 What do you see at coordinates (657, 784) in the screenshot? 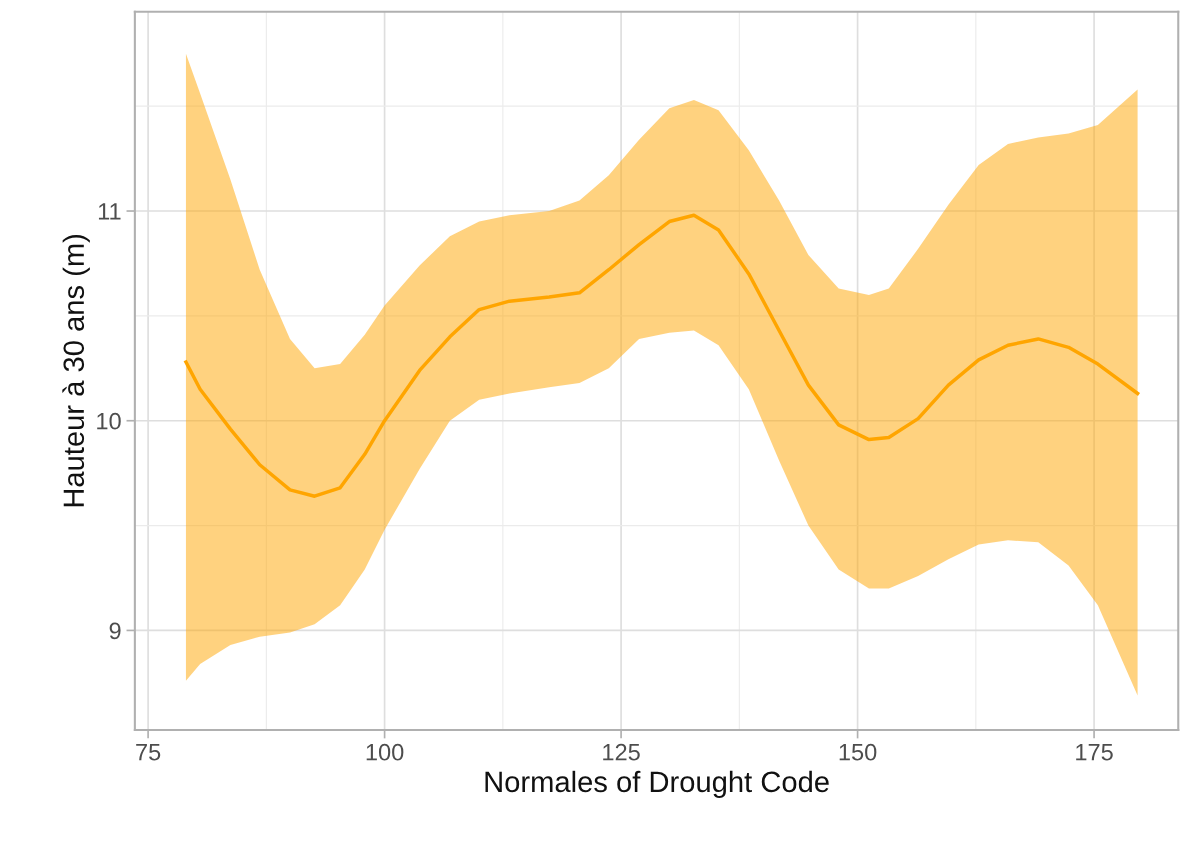
I see `x-axis-title: Normales of Drought Code` at bounding box center [657, 784].